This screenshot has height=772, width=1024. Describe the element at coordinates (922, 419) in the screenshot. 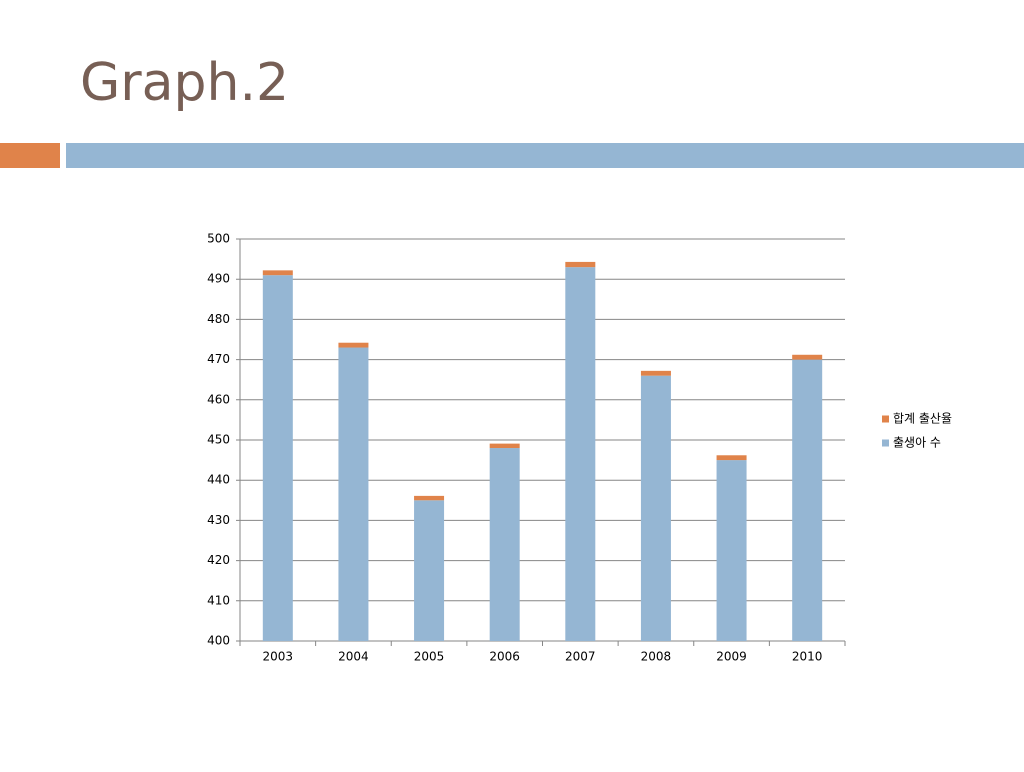

I see `legend-label: 합계 출산율` at that location.